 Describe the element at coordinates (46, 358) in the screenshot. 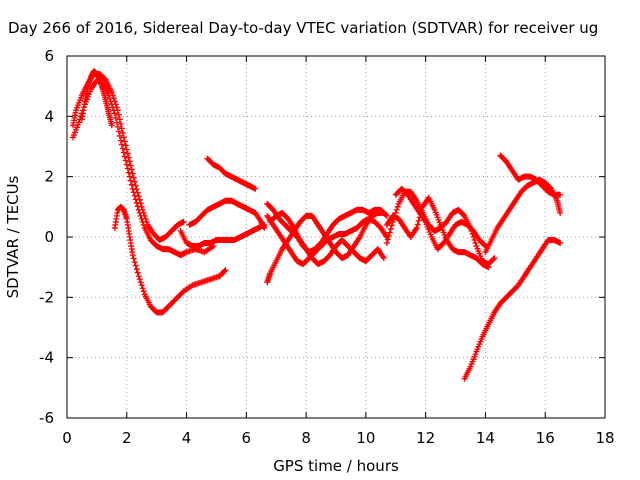

I see `y-tick-label: -4` at that location.